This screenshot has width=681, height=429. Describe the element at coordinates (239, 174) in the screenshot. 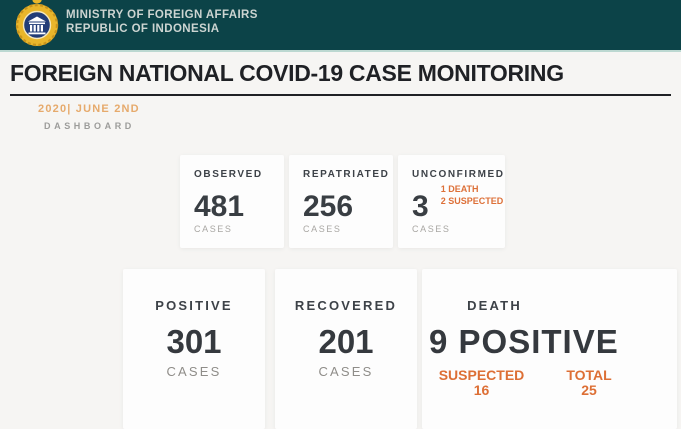

I see `observed-label: OBSERVED` at that location.